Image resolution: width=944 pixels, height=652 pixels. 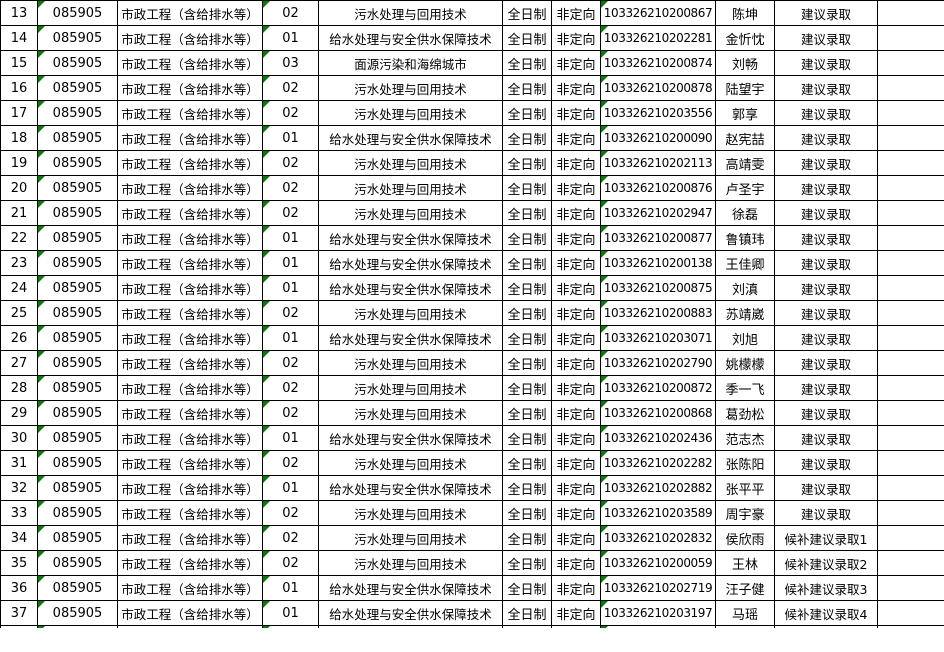 What do you see at coordinates (658, 138) in the screenshot?
I see `exam-number-cell: 103326210200090` at bounding box center [658, 138].